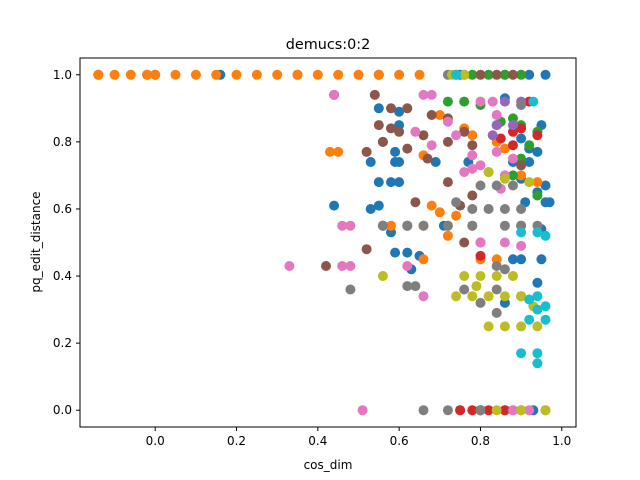 The height and width of the screenshot is (480, 640). What do you see at coordinates (480, 441) in the screenshot?
I see `x-tick-label: 0.8` at bounding box center [480, 441].